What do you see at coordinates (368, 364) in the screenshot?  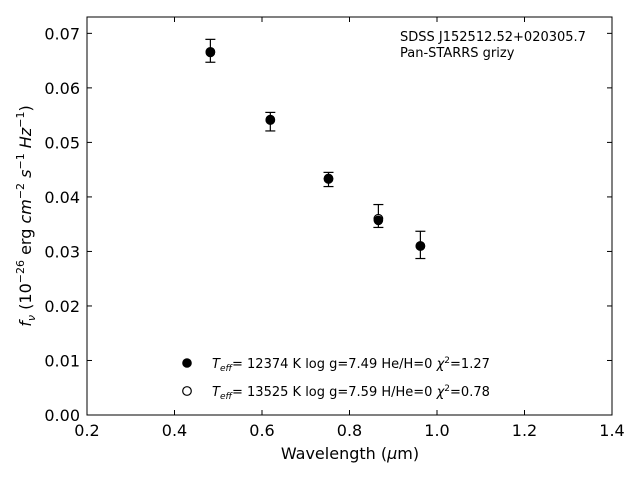 I see `legend-entry-1-params: log g=7.49 He/H=0` at bounding box center [368, 364].